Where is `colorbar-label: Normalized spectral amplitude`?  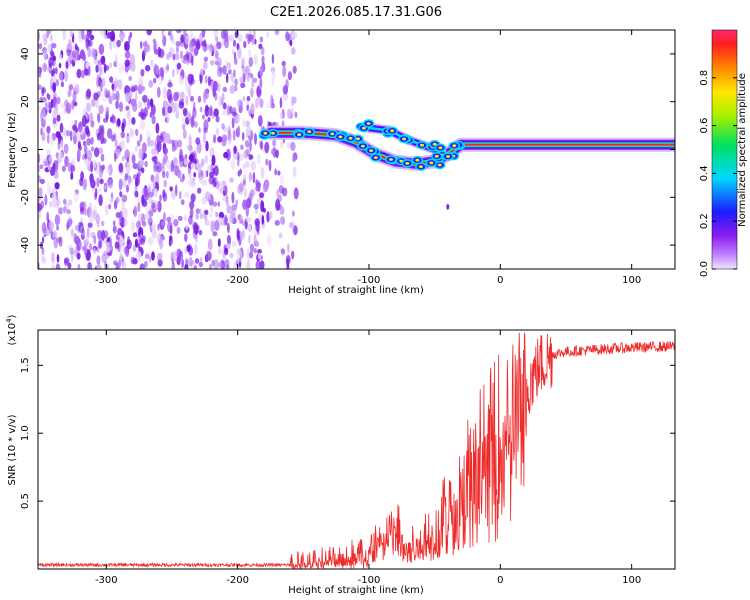
colorbar-label: Normalized spectral amplitude is located at coordinates (742, 150).